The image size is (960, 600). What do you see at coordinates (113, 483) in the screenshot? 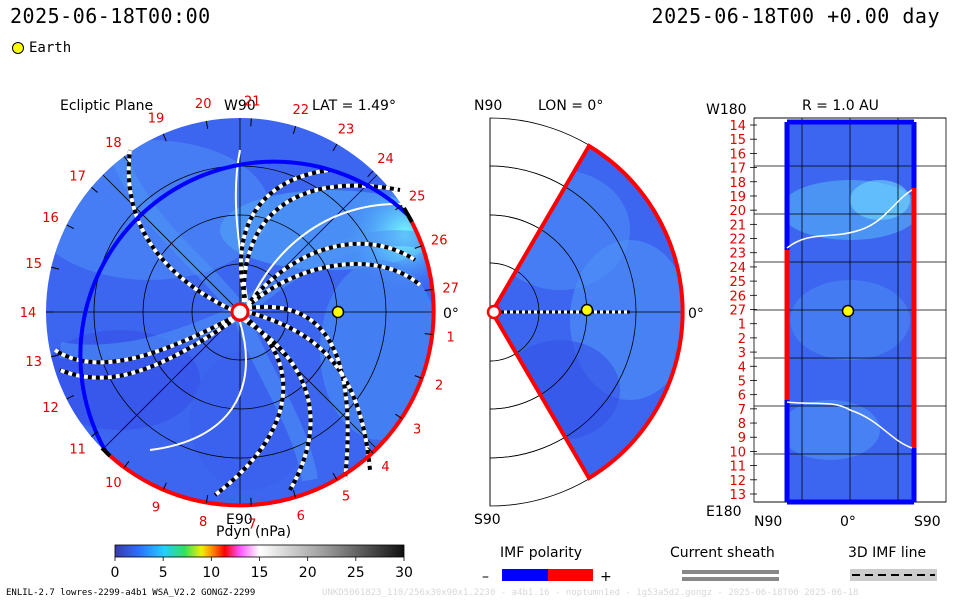
I see `sector-number-10: 10` at bounding box center [113, 483].